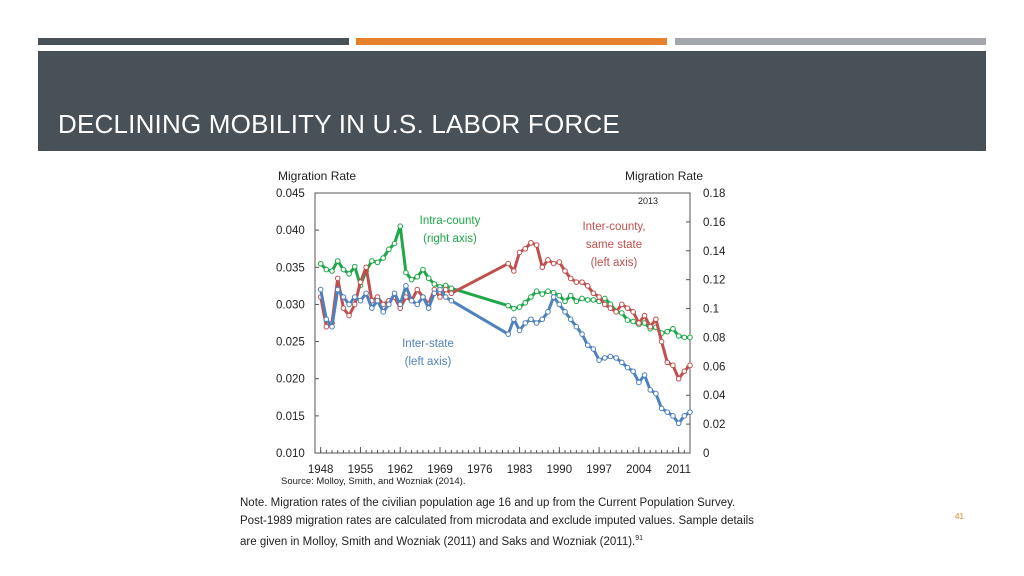  What do you see at coordinates (560, 470) in the screenshot?
I see `x-tick-label: 1990` at bounding box center [560, 470].